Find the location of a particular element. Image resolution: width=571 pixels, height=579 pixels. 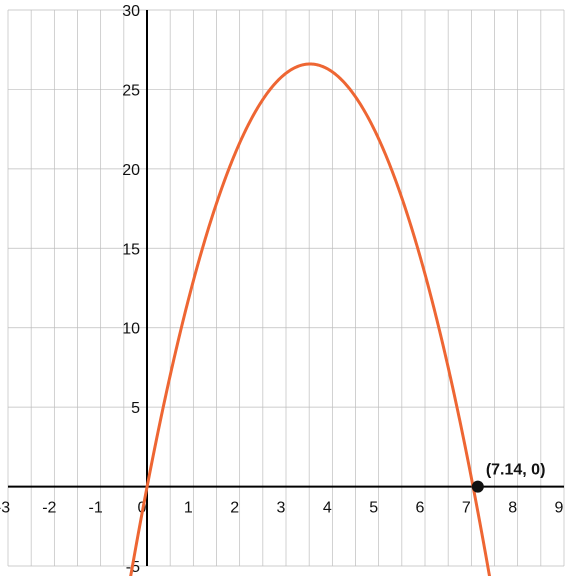

y-tick-label: 5 is located at coordinates (135, 408).